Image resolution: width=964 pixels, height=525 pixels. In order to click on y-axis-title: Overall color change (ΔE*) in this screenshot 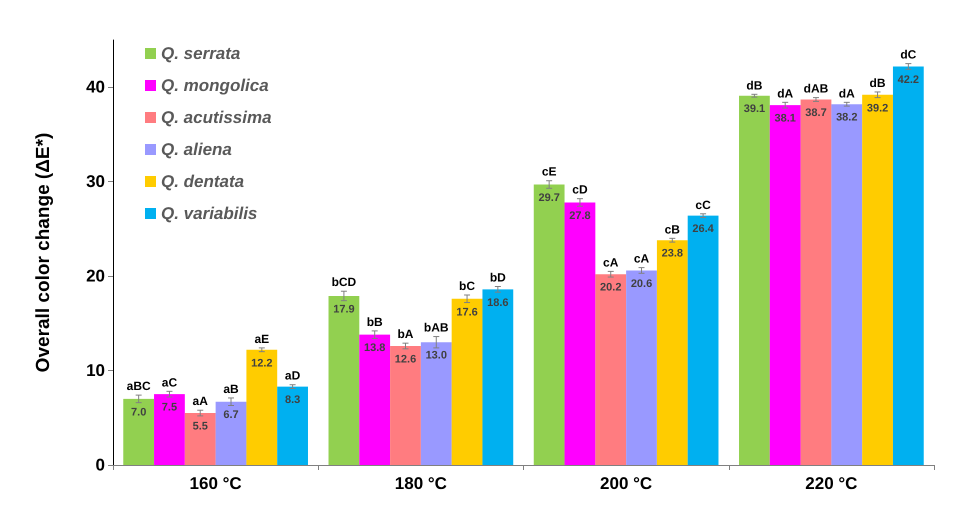, I will do `click(43, 252)`.